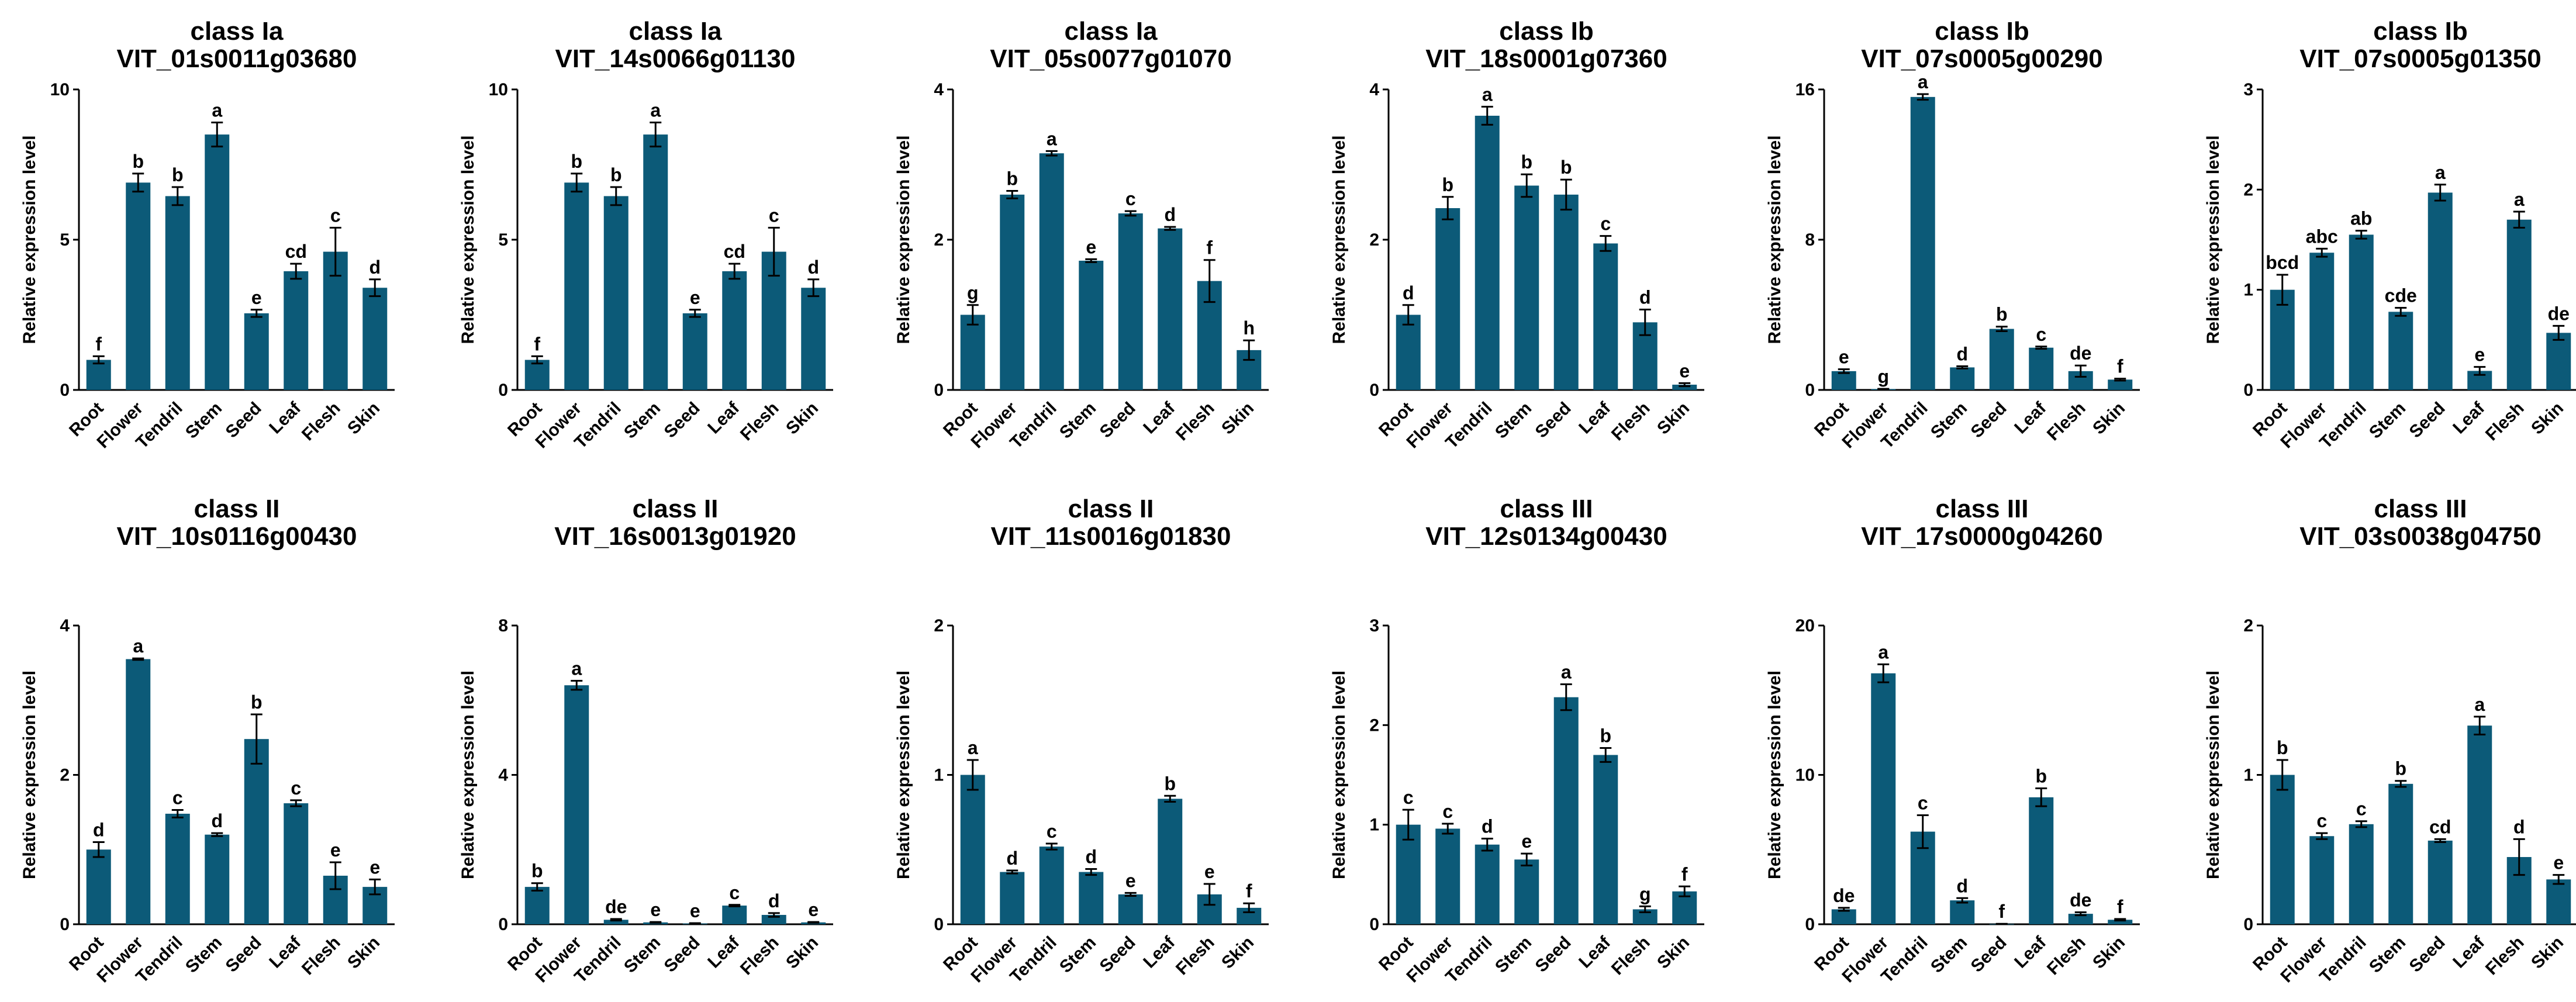 This screenshot has width=2576, height=1002. What do you see at coordinates (675, 58) in the screenshot?
I see `chart-gene-title: VIT_14s0066g01130` at bounding box center [675, 58].